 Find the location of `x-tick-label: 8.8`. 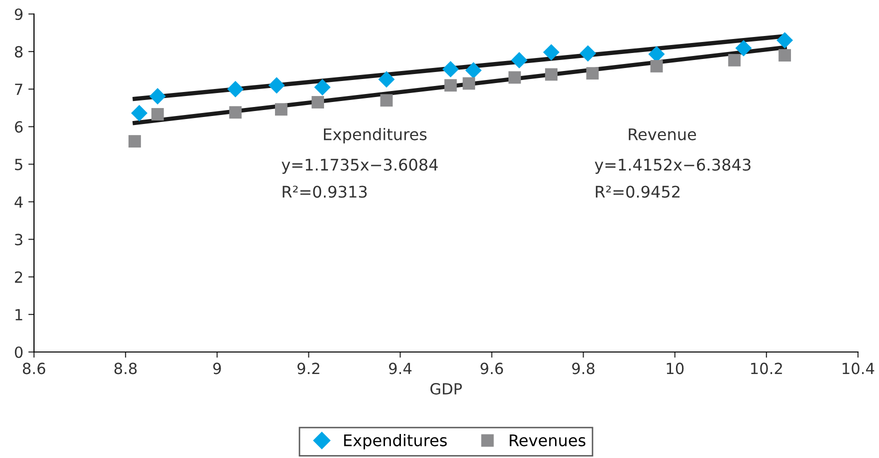

x-tick-label: 8.8 is located at coordinates (125, 368).